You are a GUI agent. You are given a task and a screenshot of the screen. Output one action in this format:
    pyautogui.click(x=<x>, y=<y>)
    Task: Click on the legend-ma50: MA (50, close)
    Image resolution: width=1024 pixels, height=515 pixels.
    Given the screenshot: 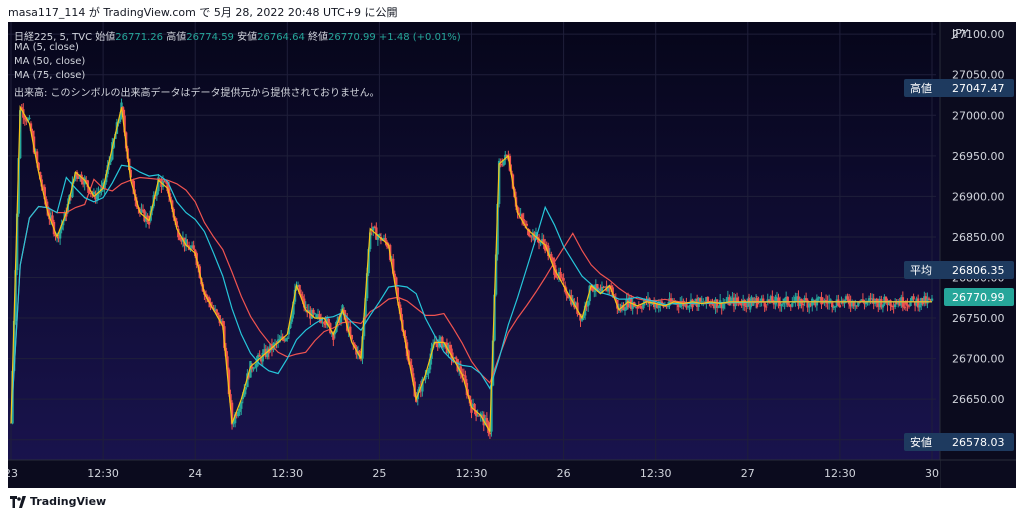 What is the action you would take?
    pyautogui.click(x=50, y=61)
    